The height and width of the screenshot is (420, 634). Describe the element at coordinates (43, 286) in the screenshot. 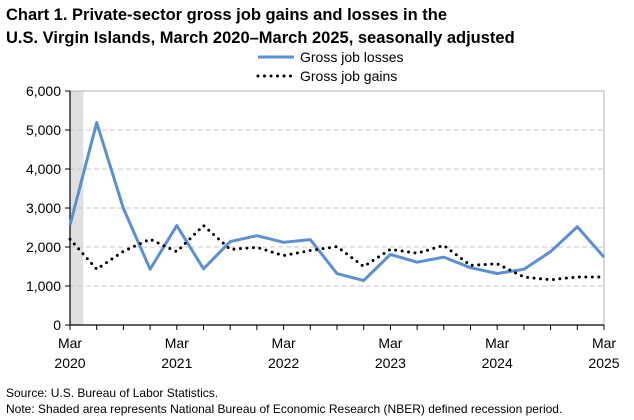

I see `y-tick-label: 1,000` at that location.